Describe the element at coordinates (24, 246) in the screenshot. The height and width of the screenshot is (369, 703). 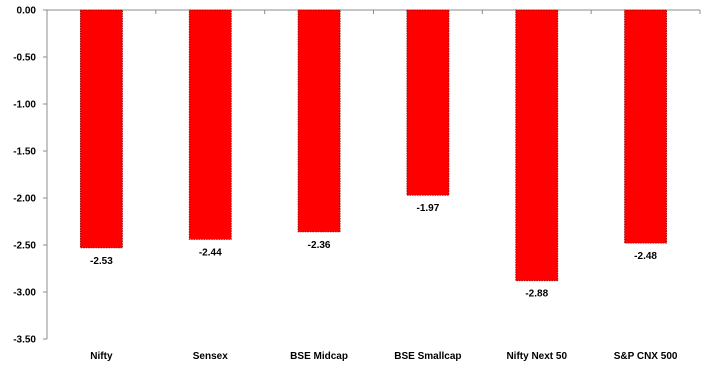
I see `y-tick-label: -2.50` at that location.